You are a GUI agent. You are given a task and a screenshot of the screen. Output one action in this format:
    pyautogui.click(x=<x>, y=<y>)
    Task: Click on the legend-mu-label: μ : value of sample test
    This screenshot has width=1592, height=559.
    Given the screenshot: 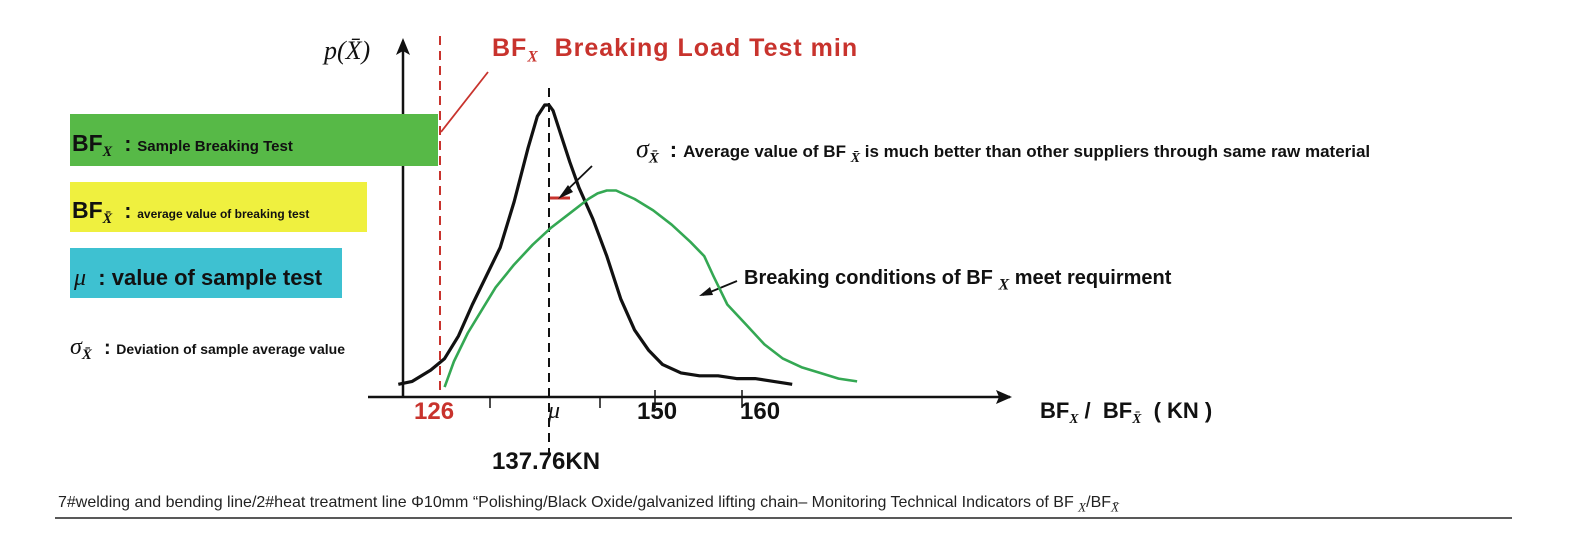 What is the action you would take?
    pyautogui.click(x=198, y=278)
    